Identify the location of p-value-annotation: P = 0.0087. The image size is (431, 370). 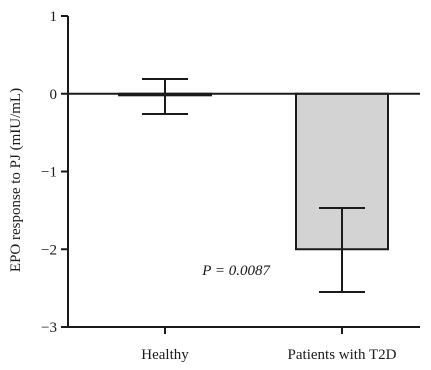
(236, 271).